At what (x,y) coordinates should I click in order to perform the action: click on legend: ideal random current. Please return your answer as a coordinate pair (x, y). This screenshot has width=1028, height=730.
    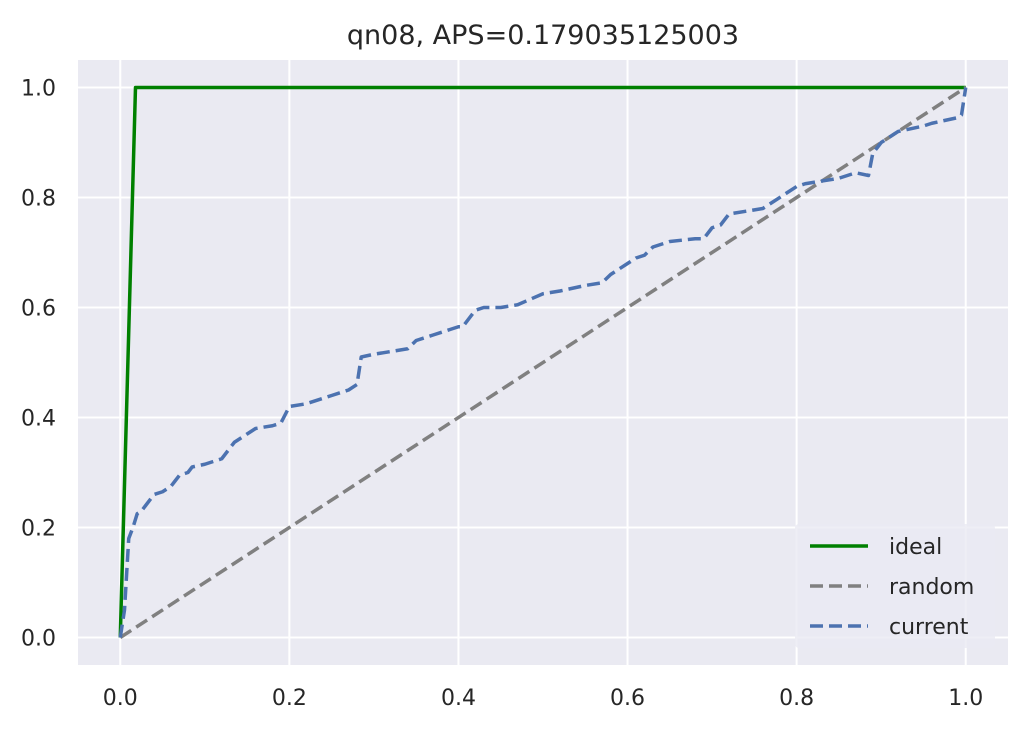
    Looking at the image, I should click on (895, 586).